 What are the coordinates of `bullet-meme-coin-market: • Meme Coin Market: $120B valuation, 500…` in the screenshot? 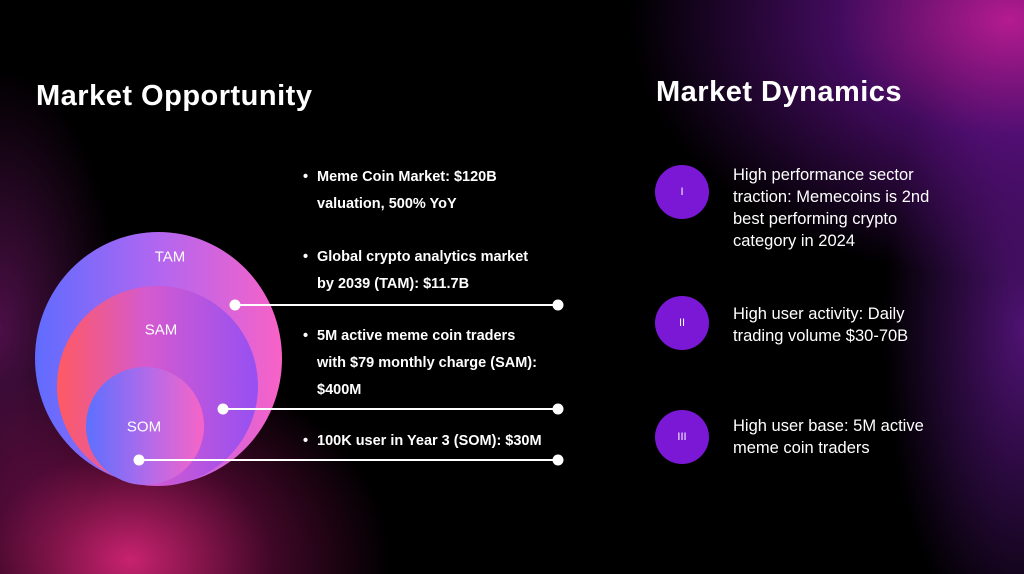 It's located at (400, 191).